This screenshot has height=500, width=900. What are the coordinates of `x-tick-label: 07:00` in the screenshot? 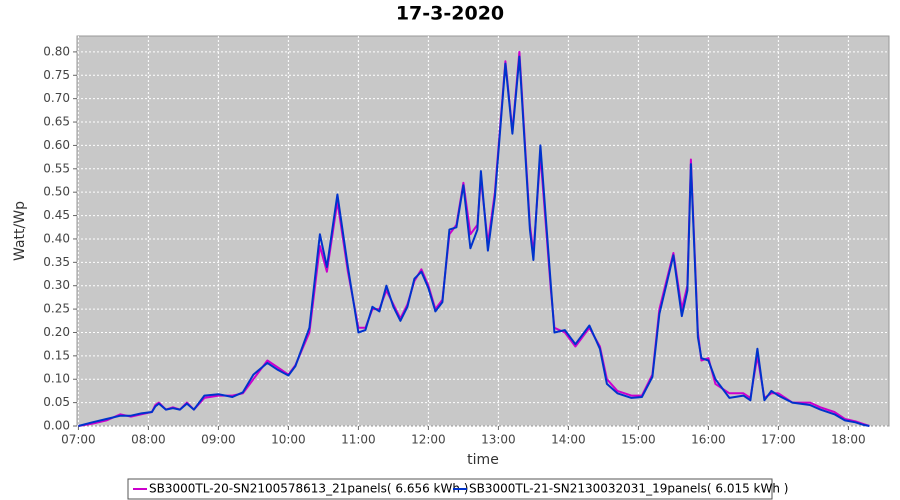 It's located at (78, 440).